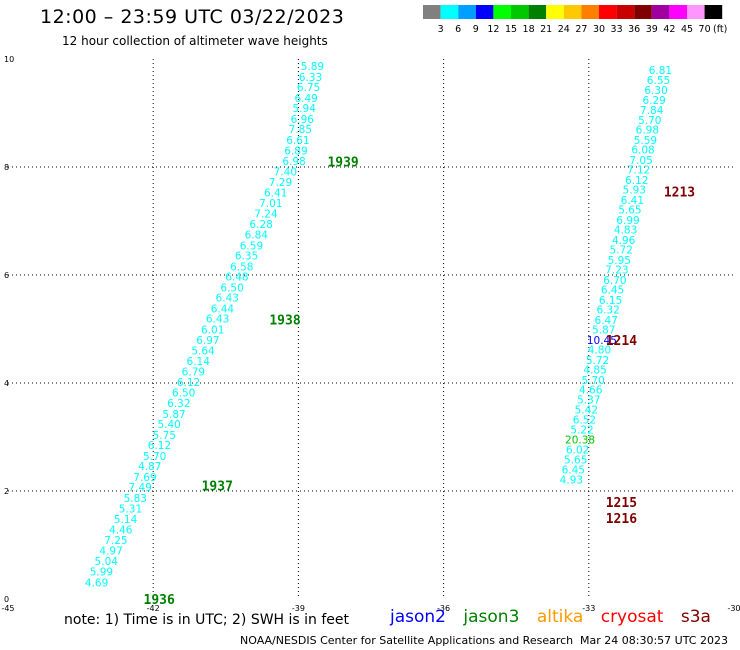 The image size is (740, 650). I want to click on swh-value-label: 6.89, so click(295, 151).